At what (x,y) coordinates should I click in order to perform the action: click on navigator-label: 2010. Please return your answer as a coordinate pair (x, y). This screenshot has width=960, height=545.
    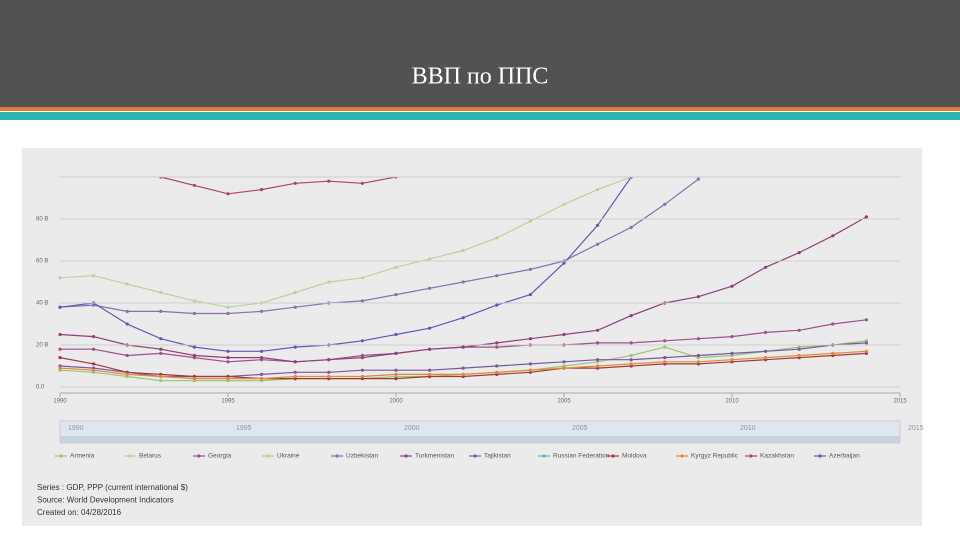
    Looking at the image, I should click on (748, 428).